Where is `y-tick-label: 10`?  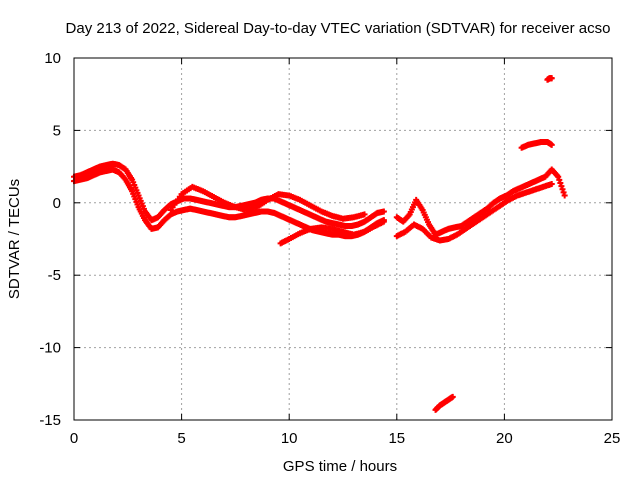 y-tick-label: 10 is located at coordinates (52, 58).